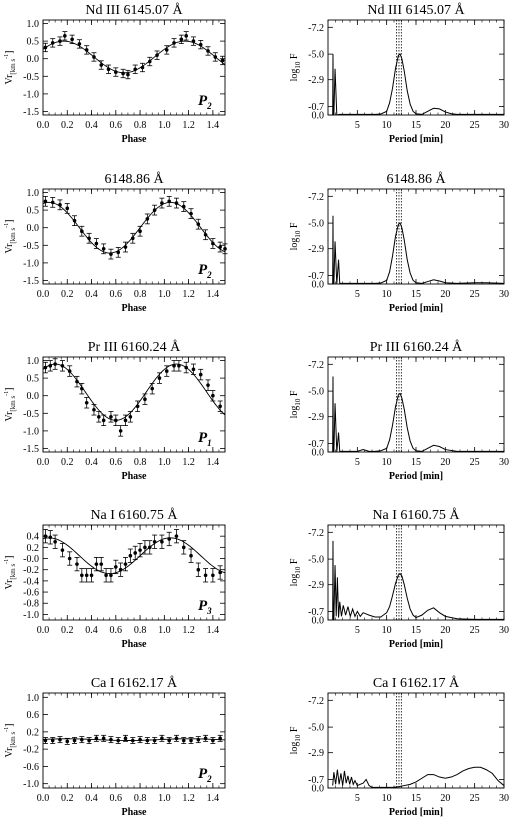 This screenshot has width=511, height=827. Describe the element at coordinates (416, 515) in the screenshot. I see `chart-title: Na I 6160.75 Å` at that location.